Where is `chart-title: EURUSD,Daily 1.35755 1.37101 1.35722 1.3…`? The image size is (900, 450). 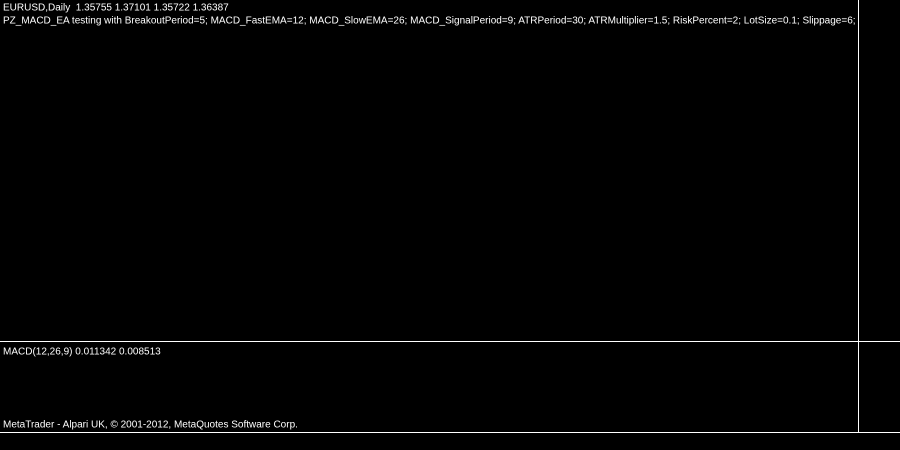
chart-title: EURUSD,Daily 1.35755 1.37101 1.35722 1.3… is located at coordinates (116, 8).